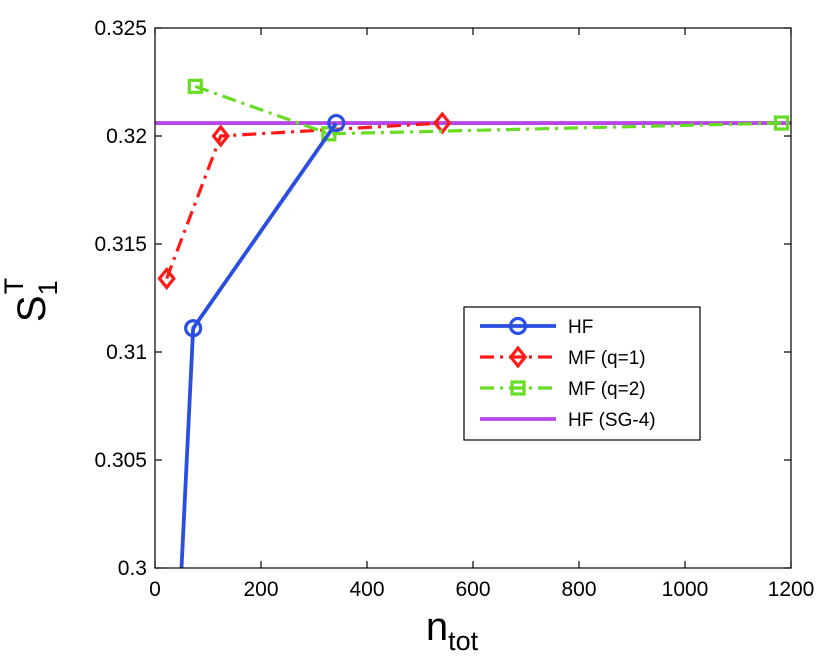  I want to click on x-axis-title: ntot, so click(452, 630).